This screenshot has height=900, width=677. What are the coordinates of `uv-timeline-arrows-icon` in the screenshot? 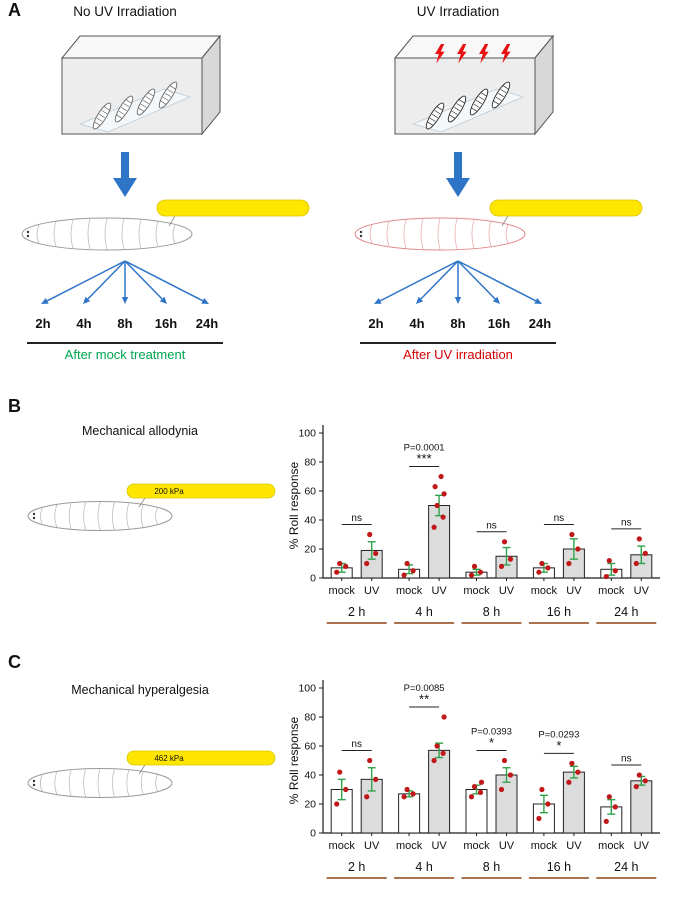 It's located at (458, 282).